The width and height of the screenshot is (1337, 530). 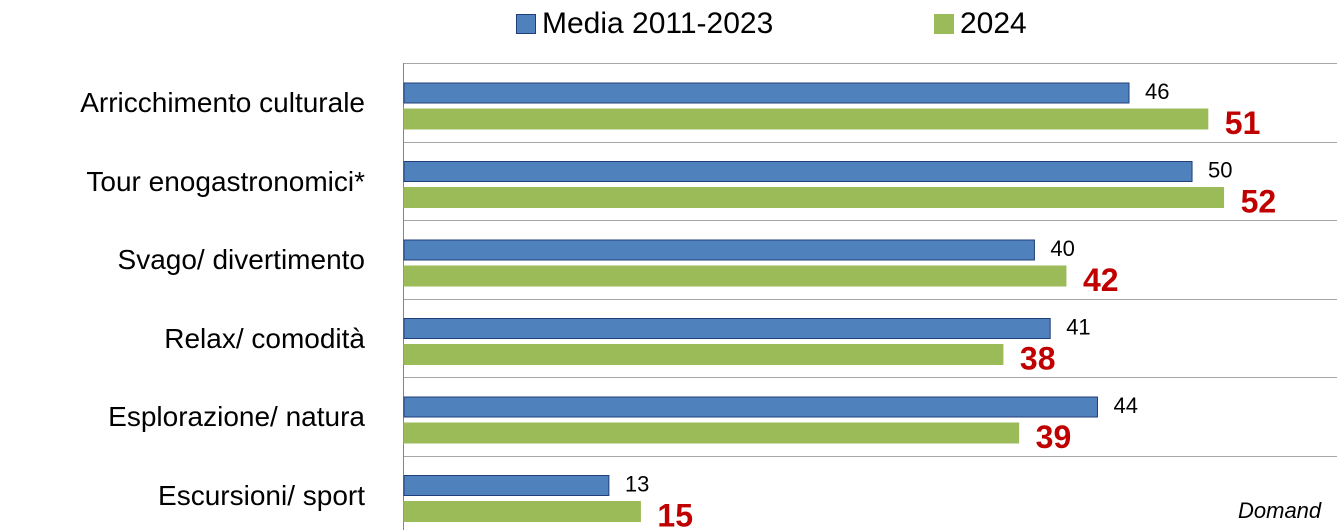 I want to click on legend: Media 2011-2023 2024, so click(x=668, y=25).